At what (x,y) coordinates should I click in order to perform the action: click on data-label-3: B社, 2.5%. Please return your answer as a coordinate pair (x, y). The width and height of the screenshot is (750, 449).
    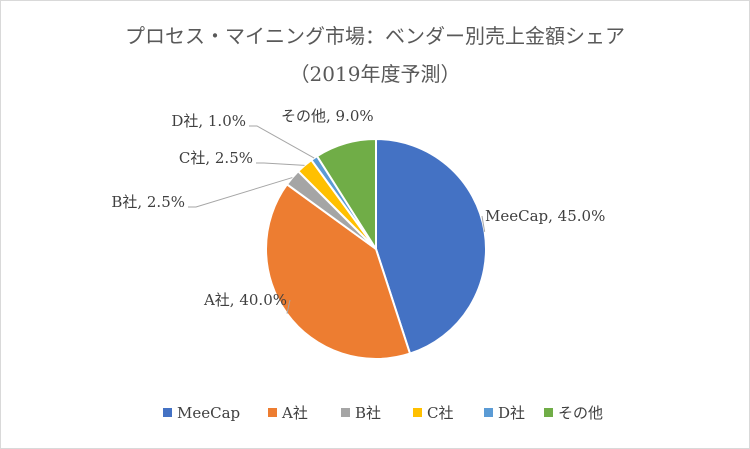
    Looking at the image, I should click on (148, 202).